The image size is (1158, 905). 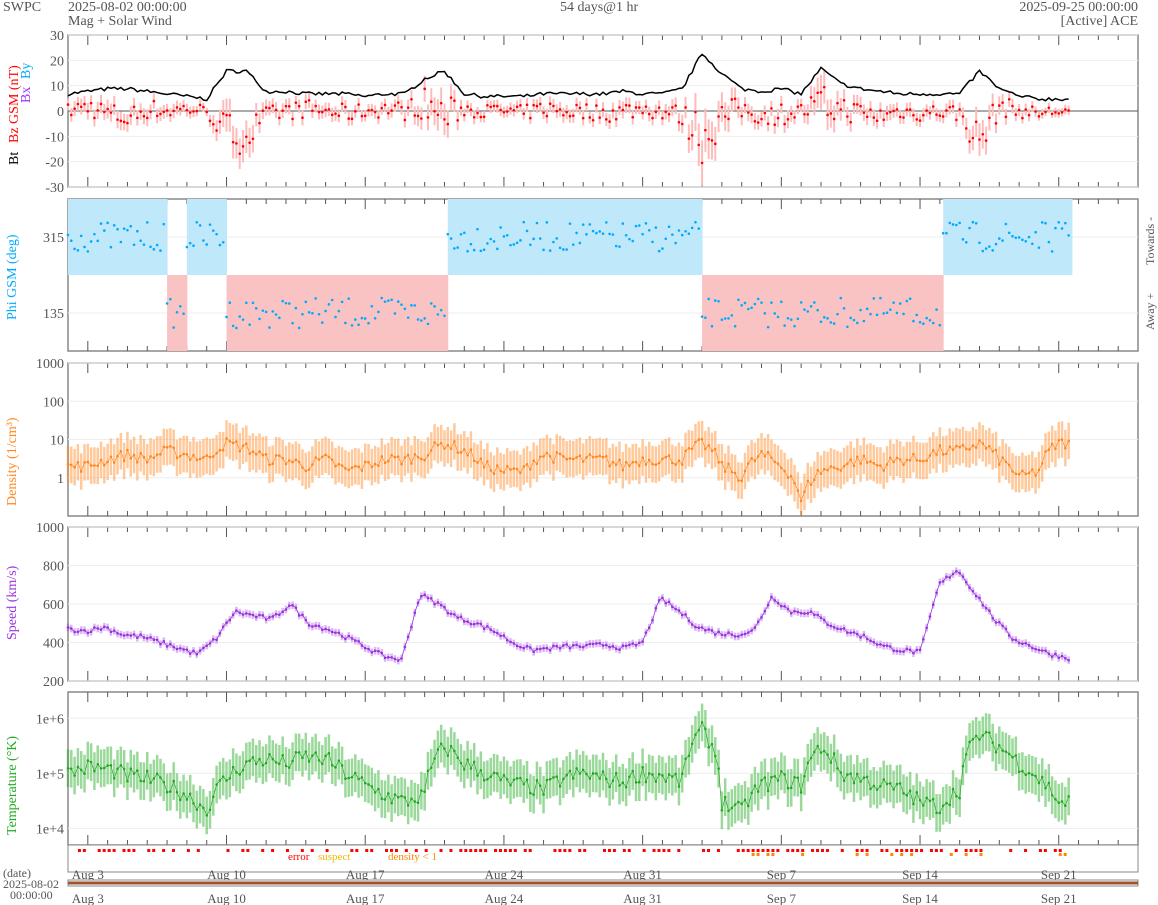 What do you see at coordinates (1099, 21) in the screenshot?
I see `source: [Active] ACE` at bounding box center [1099, 21].